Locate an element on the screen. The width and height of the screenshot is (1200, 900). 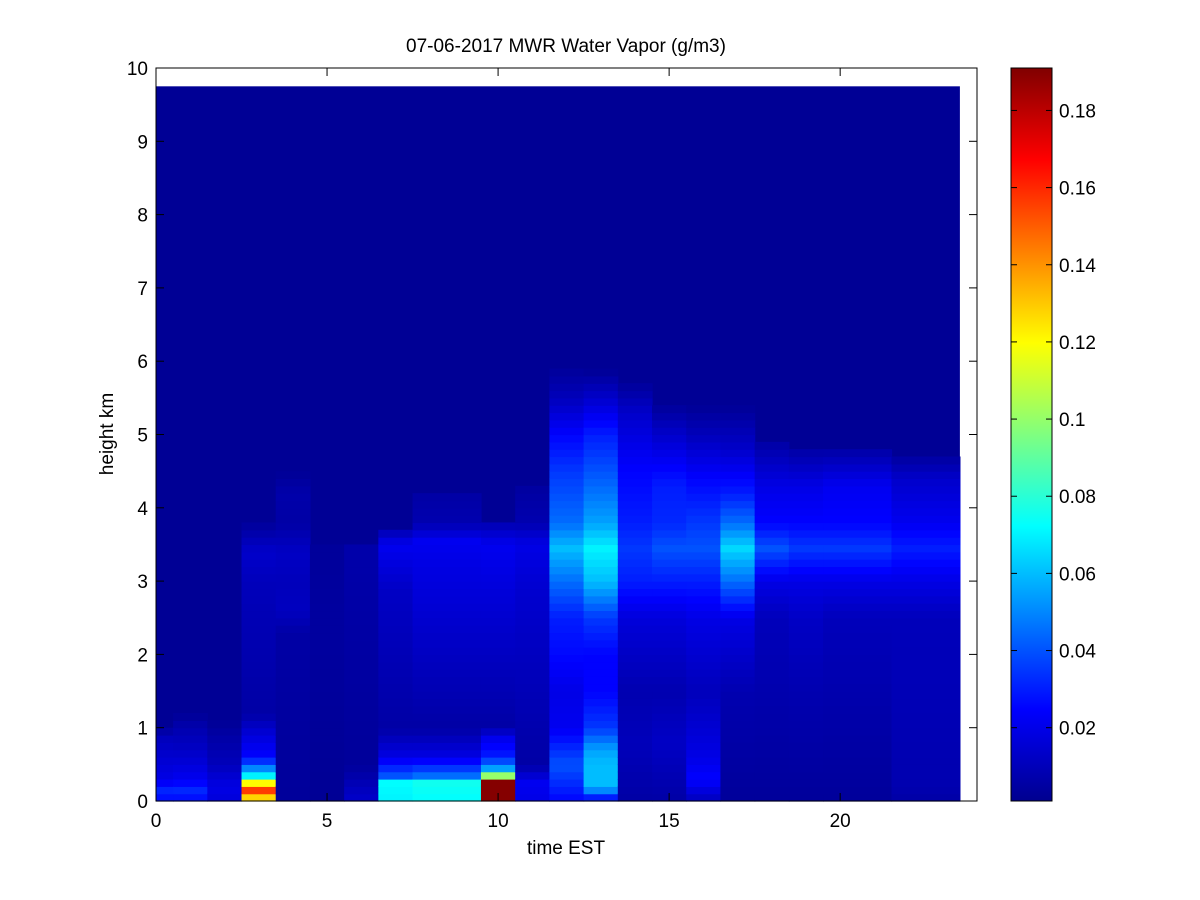
colorbar-tick-label: 0.12 is located at coordinates (1077, 343).